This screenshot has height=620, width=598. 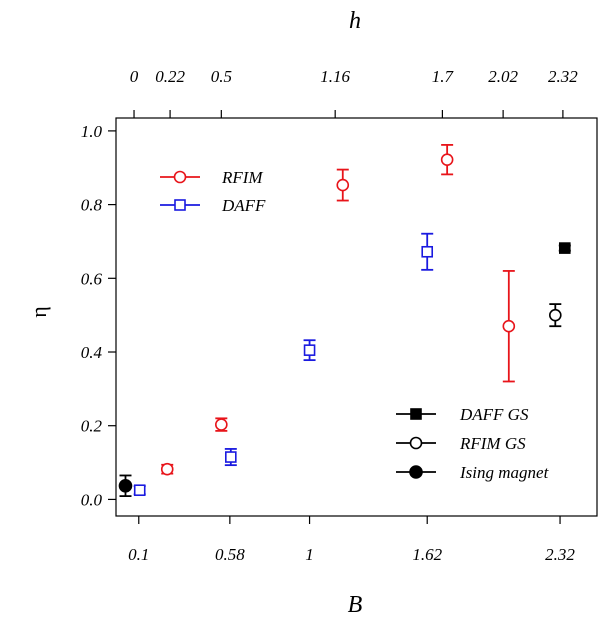 What do you see at coordinates (92, 499) in the screenshot?
I see `y-tick-label: 0.0` at bounding box center [92, 499].